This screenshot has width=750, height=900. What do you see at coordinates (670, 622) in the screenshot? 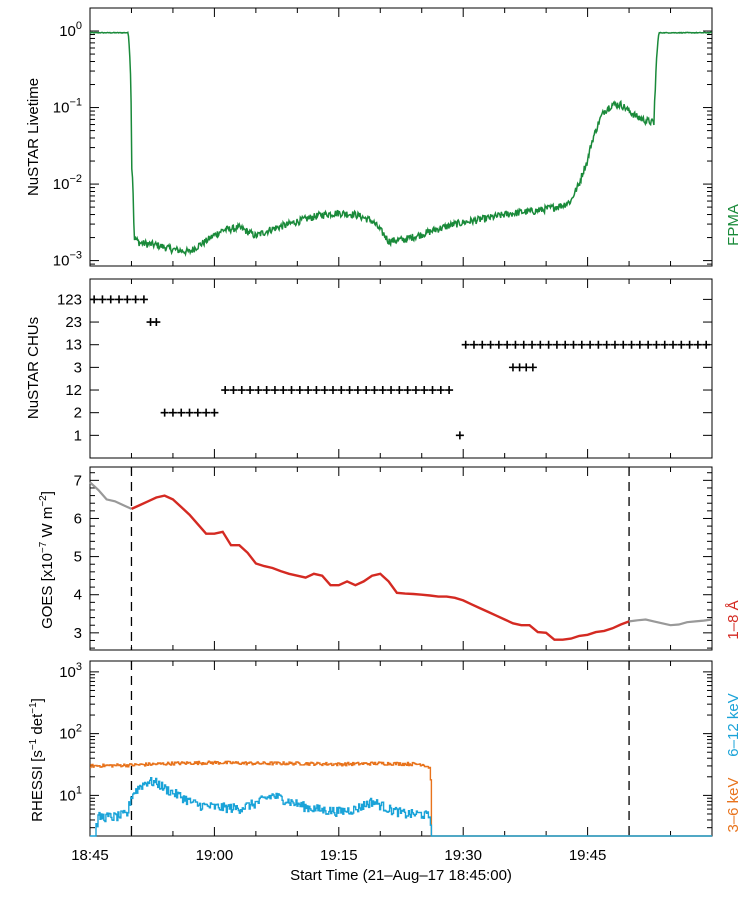
I see `goes-outside-interval-line` at bounding box center [670, 622].